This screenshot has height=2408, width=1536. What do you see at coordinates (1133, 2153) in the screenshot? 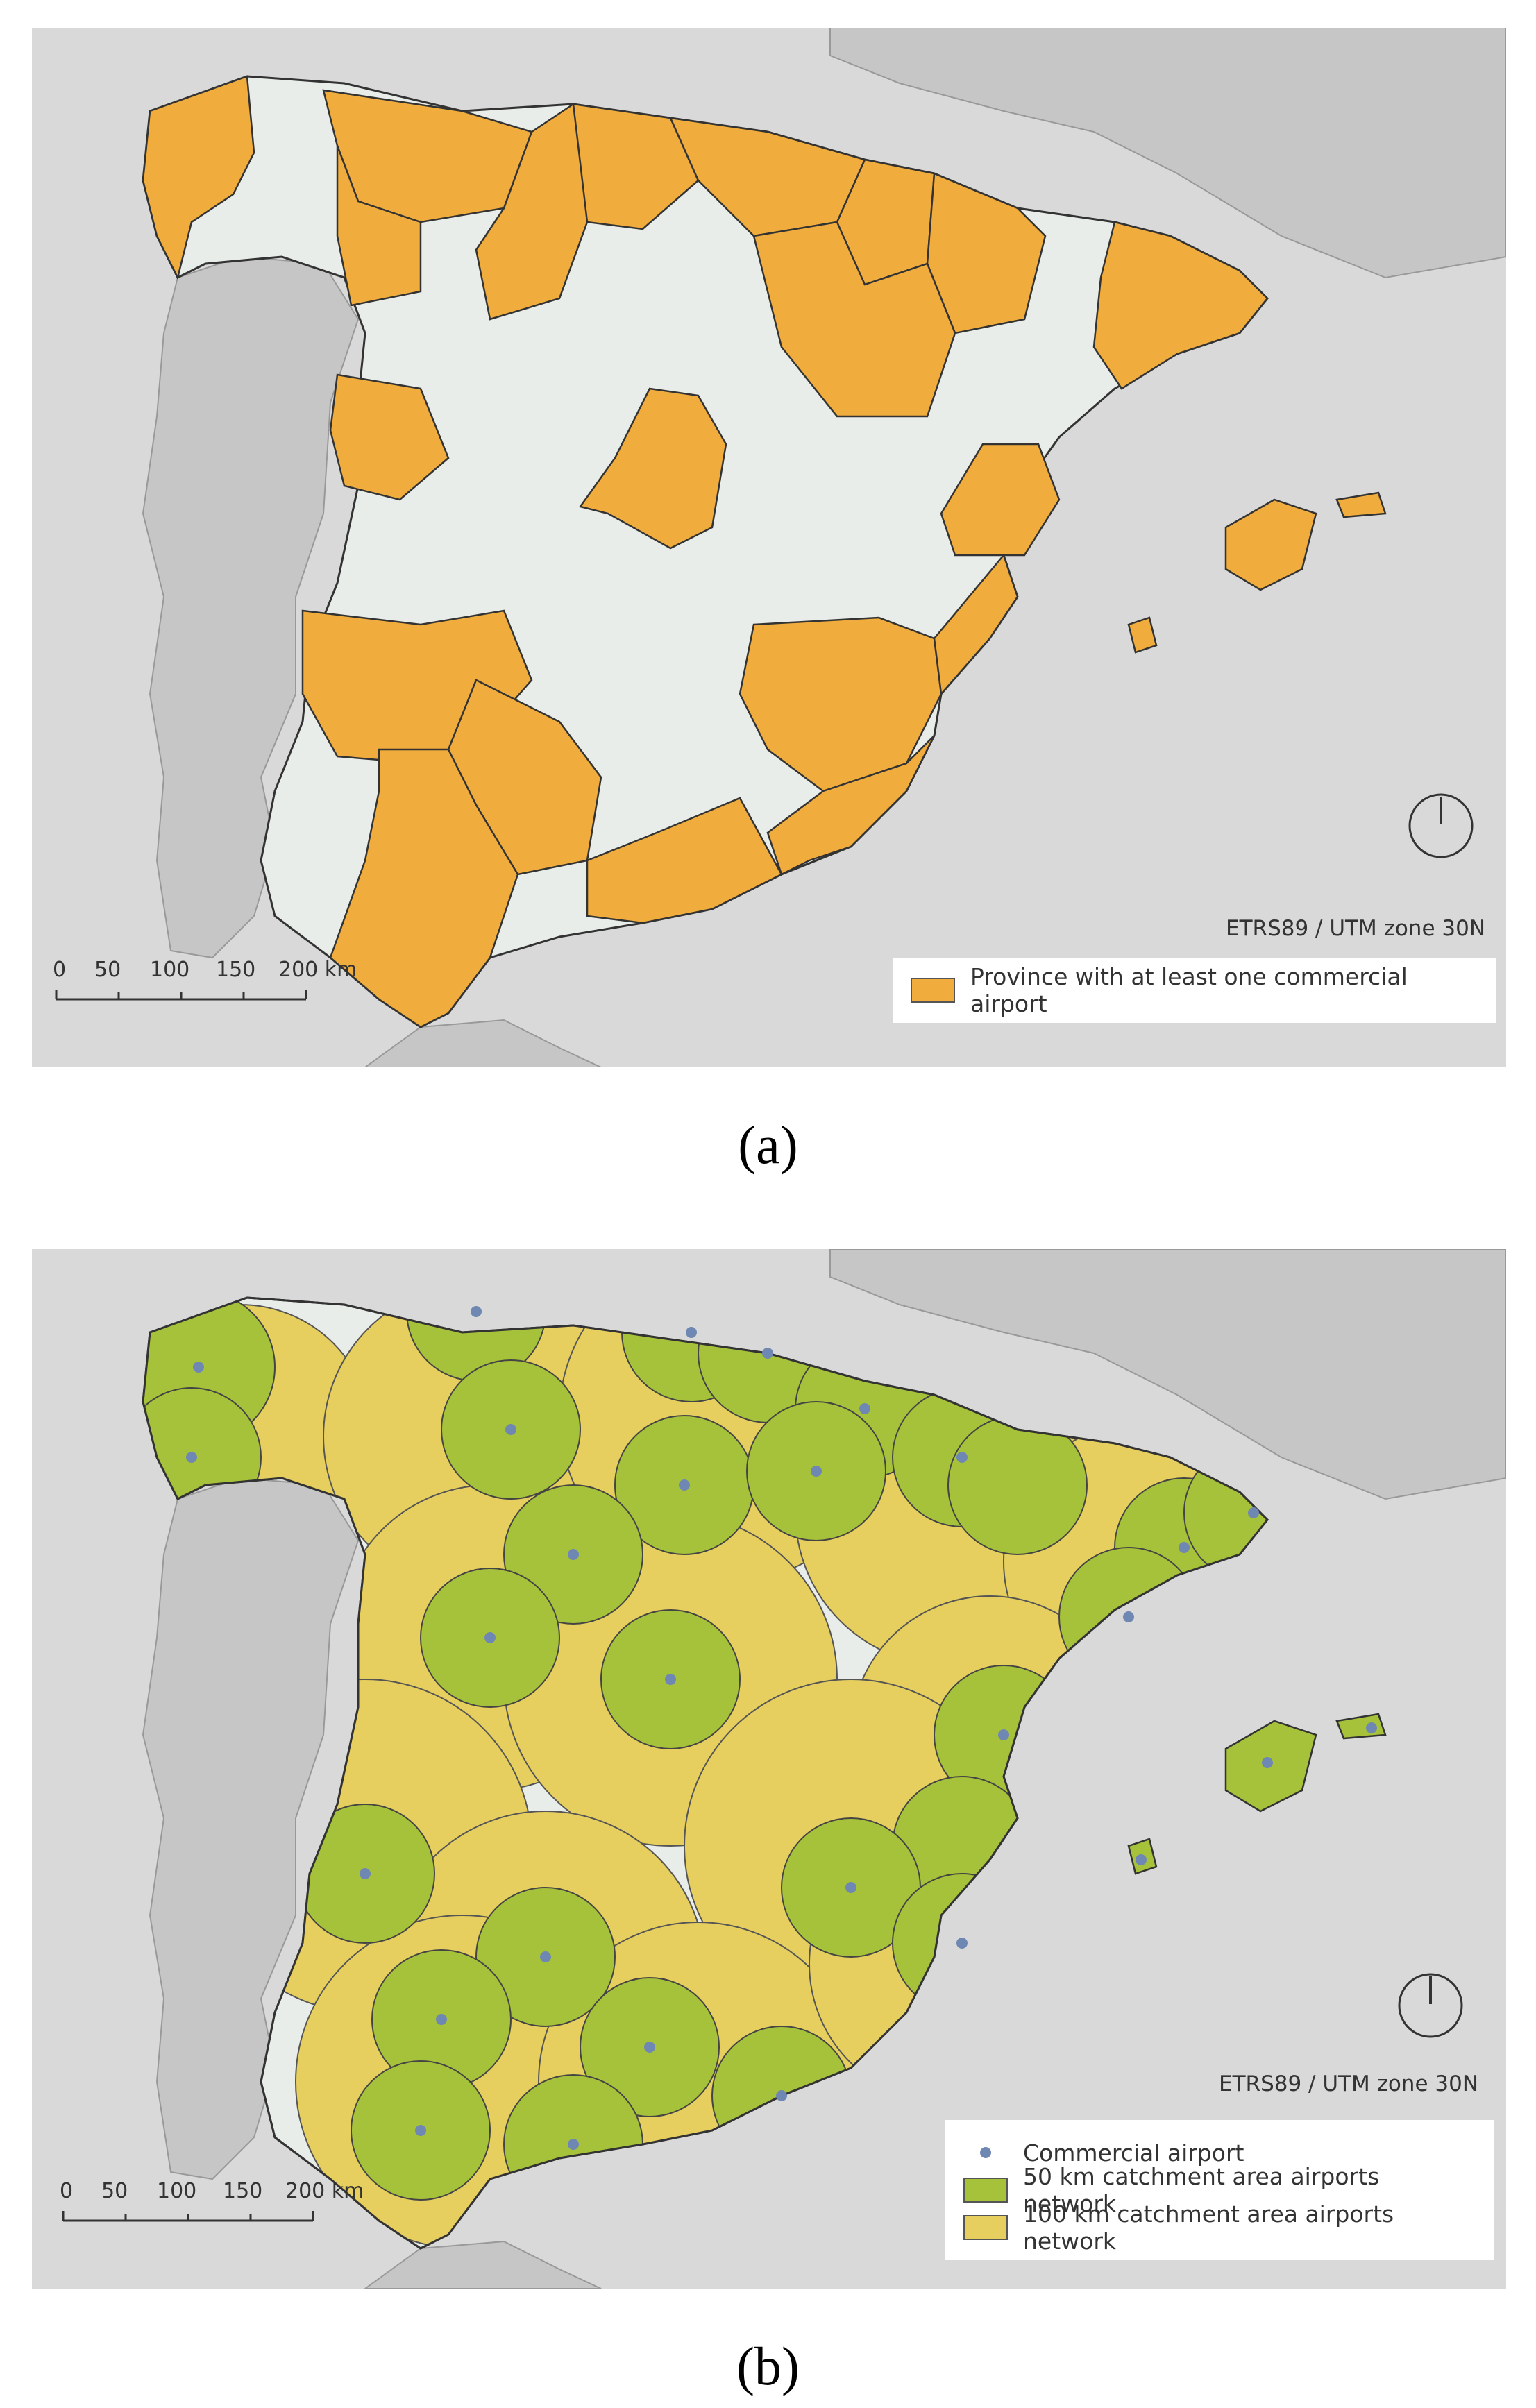
I see `legend-label: Commercial airport` at bounding box center [1133, 2153].